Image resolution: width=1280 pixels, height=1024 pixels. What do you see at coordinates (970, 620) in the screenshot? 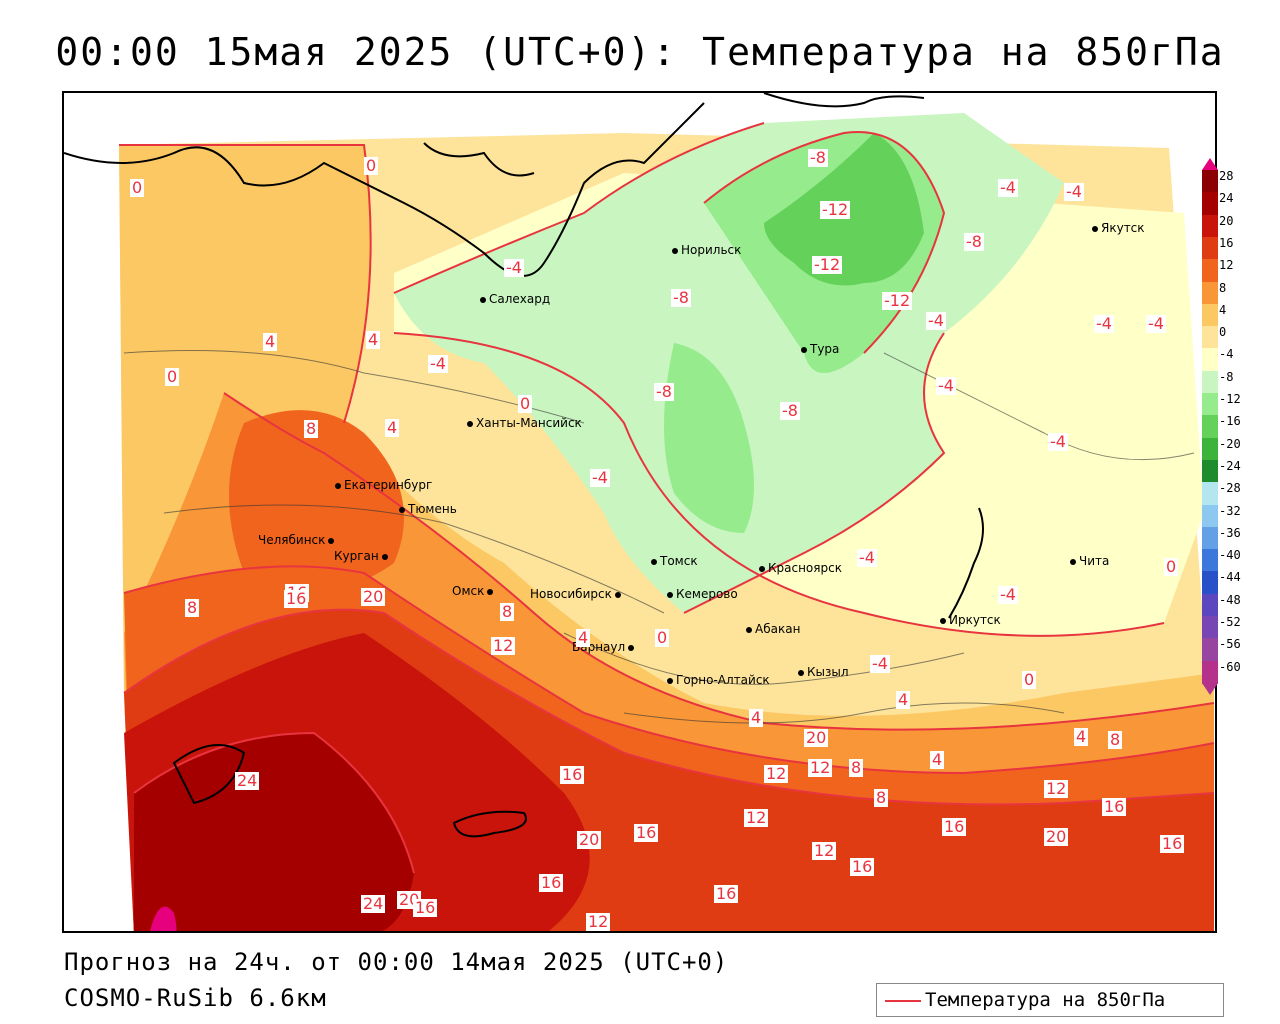
I see `city-label: Иркутск` at bounding box center [970, 620].